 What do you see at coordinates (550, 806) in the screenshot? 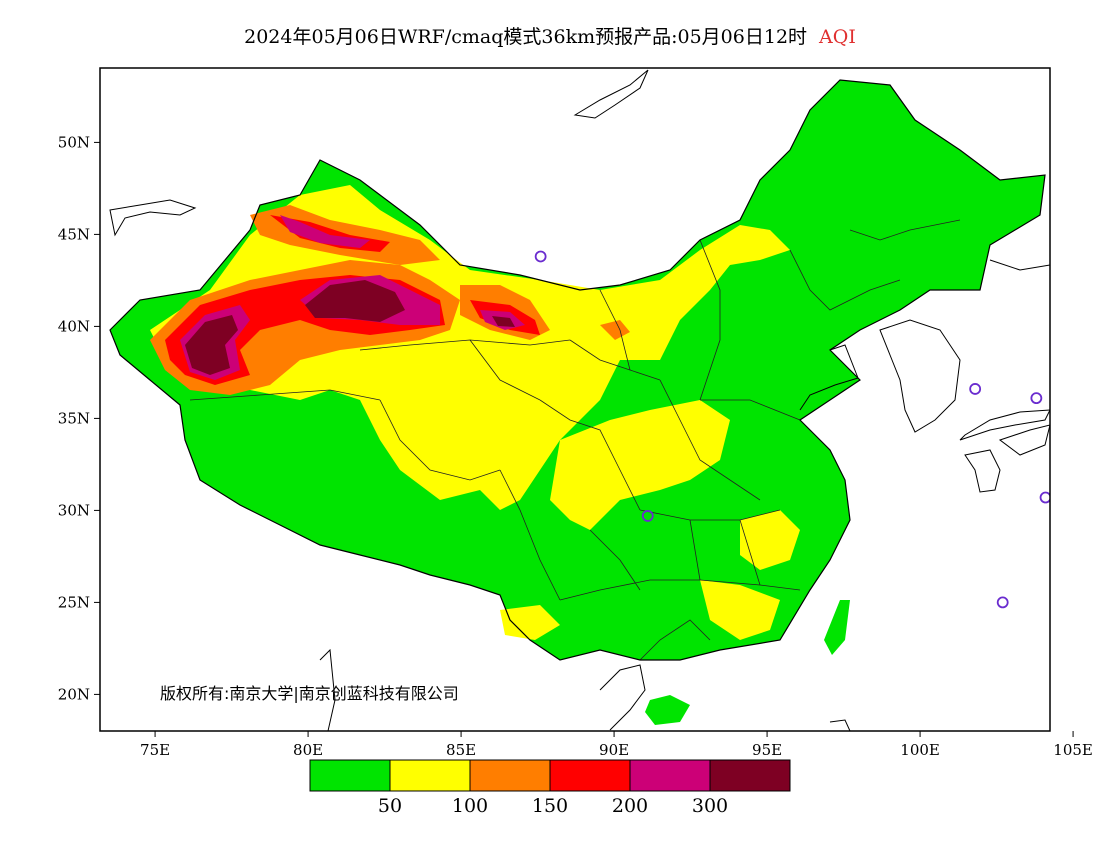
I see `legend-label: 150` at bounding box center [550, 806].